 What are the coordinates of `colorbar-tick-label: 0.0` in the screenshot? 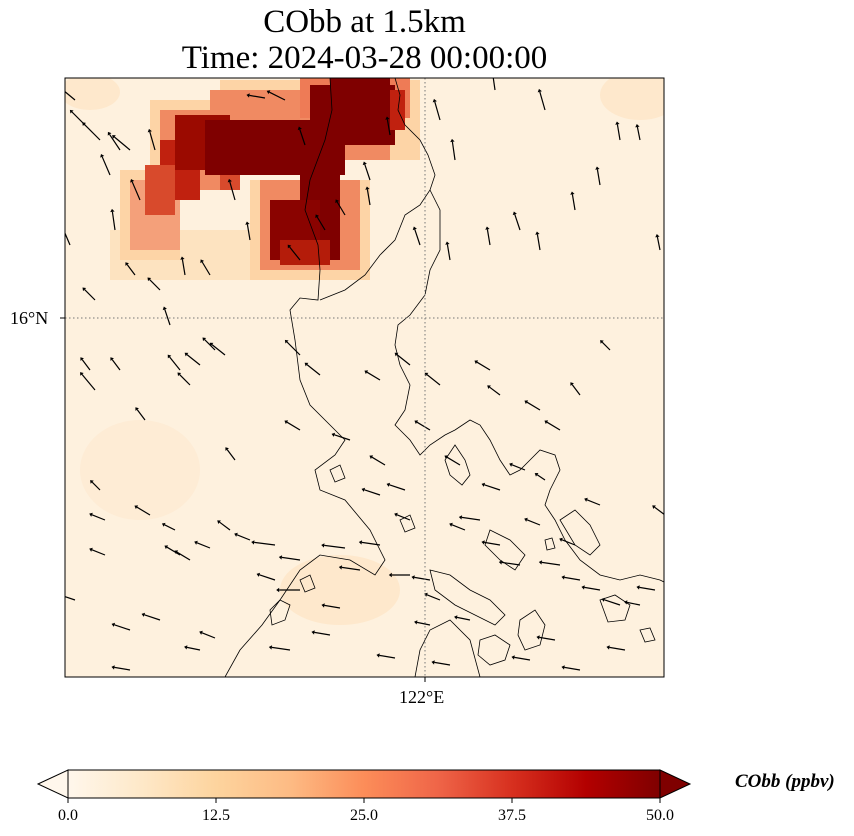 It's located at (68, 815).